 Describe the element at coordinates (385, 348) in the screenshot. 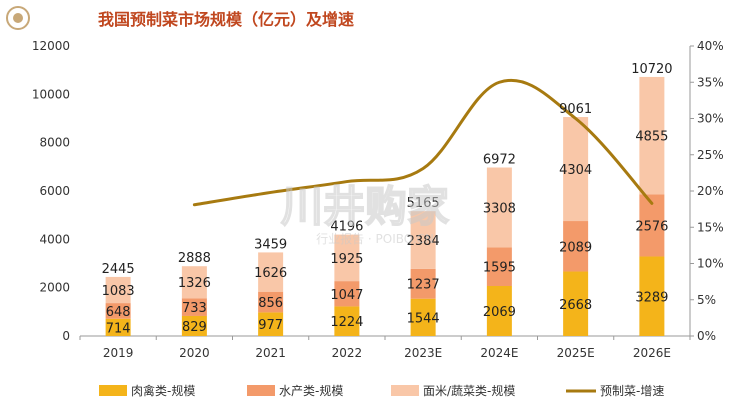

I see `x-axis-ticks: 2019 2020 2021 2022 2023E 2024E 2025E 2026E` at that location.